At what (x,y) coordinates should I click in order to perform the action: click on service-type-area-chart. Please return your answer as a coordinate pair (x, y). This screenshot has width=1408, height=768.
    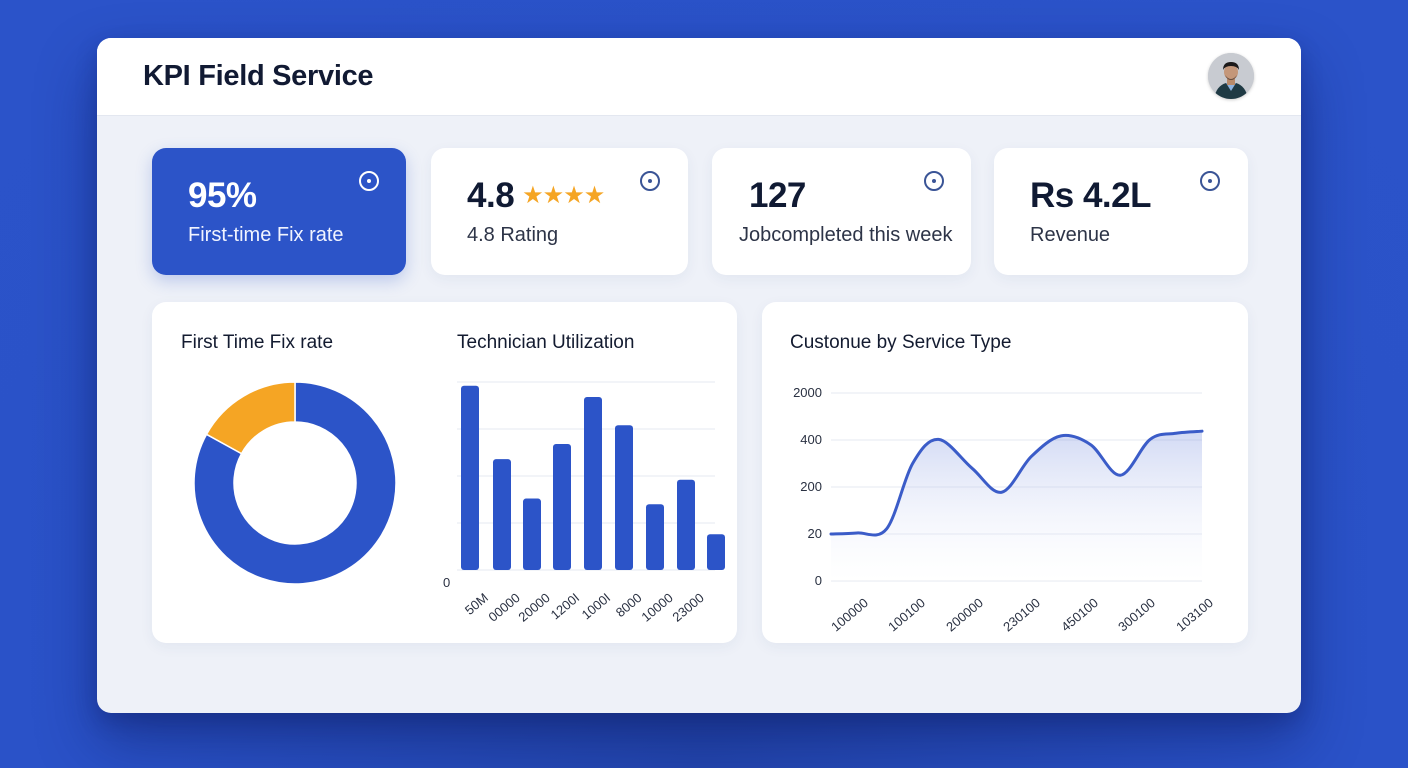
    Looking at the image, I should click on (1016, 487).